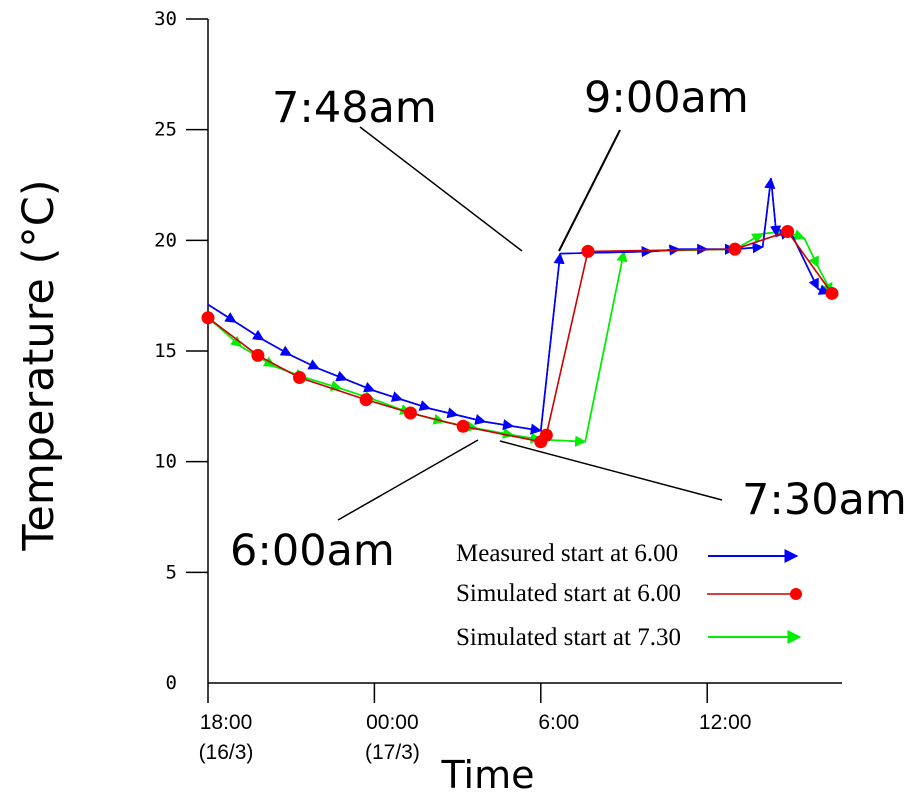 This screenshot has width=923, height=799. What do you see at coordinates (226, 752) in the screenshot?
I see `x-tick-sublabel-0: (16/3)` at bounding box center [226, 752].